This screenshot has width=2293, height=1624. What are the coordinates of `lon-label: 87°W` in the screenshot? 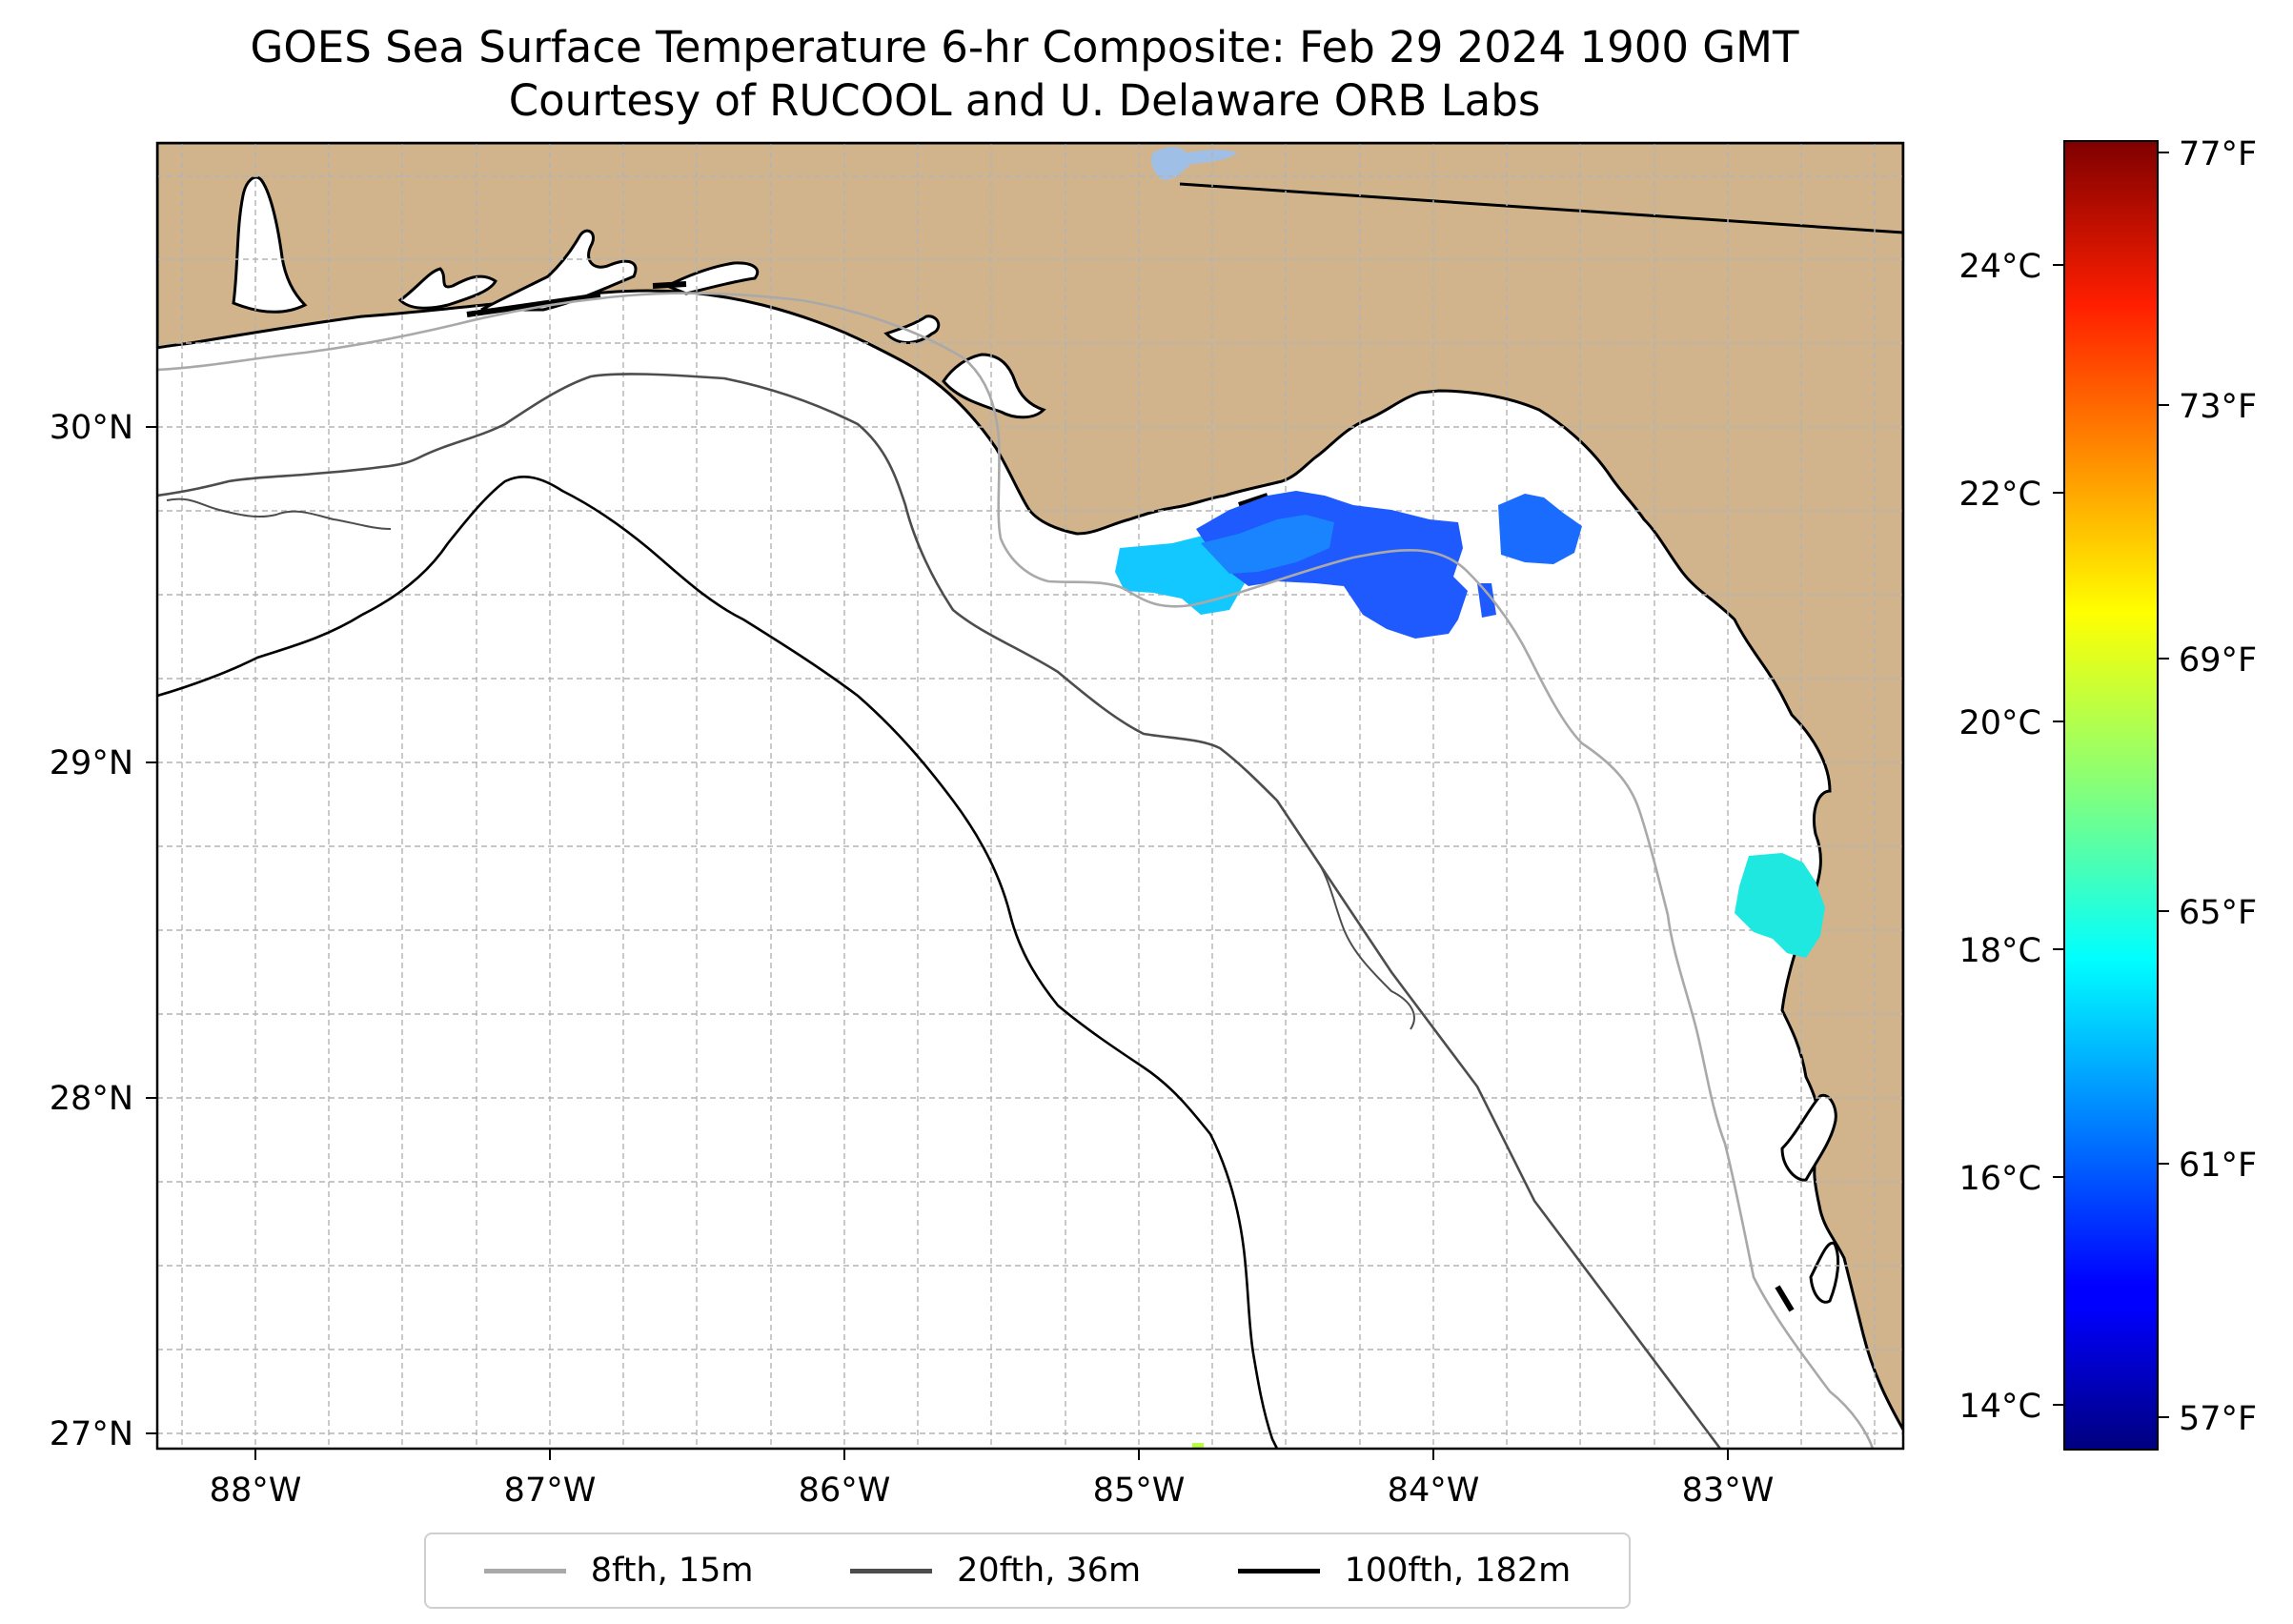 It's located at (550, 1491).